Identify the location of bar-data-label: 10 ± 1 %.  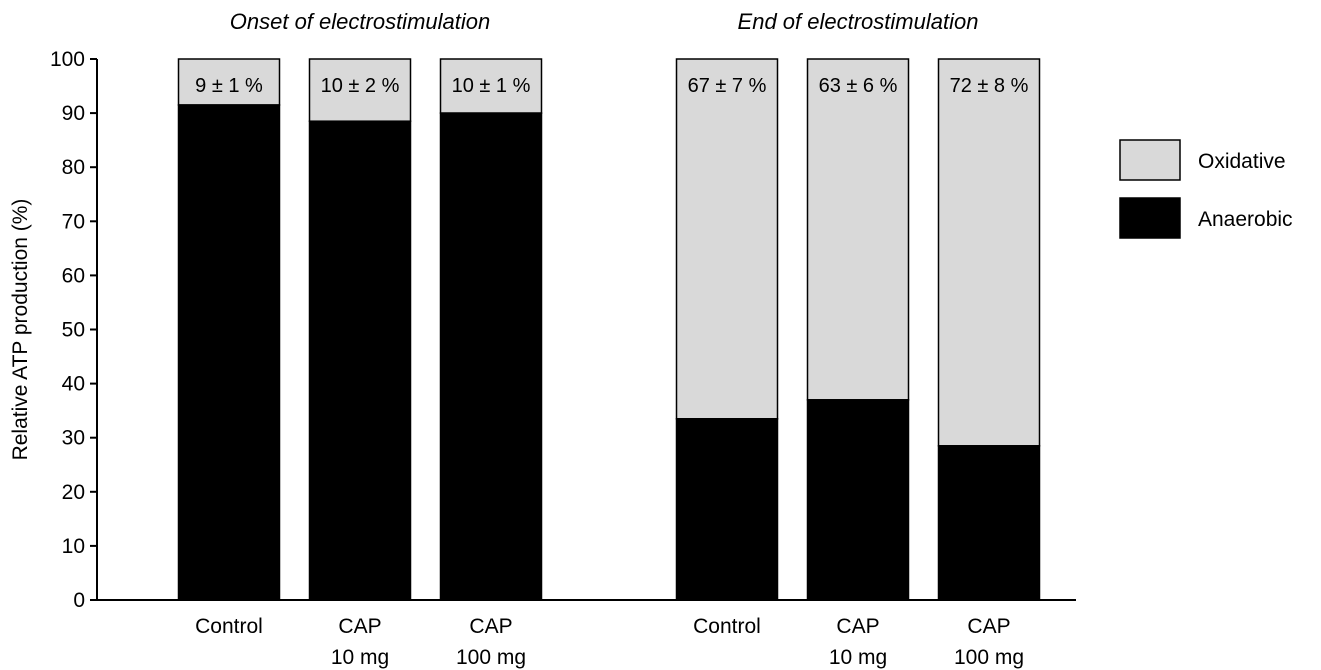
(491, 86).